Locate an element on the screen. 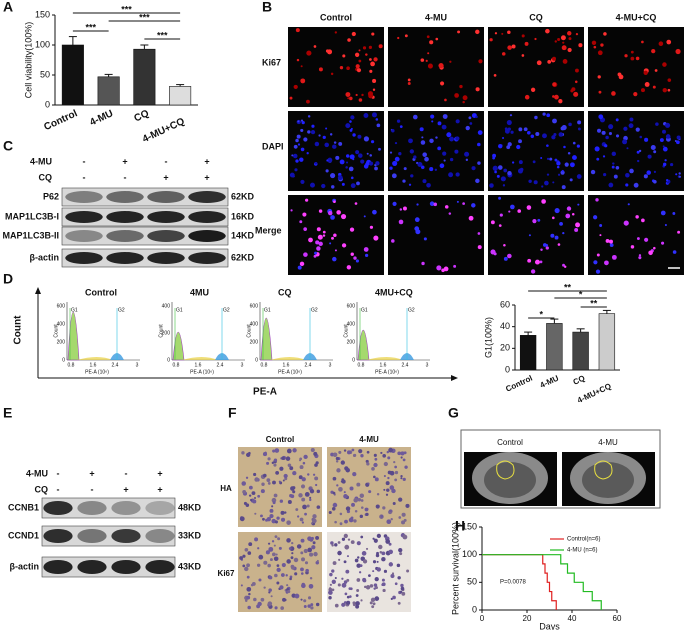  band-name: CCND1 is located at coordinates (23, 535).